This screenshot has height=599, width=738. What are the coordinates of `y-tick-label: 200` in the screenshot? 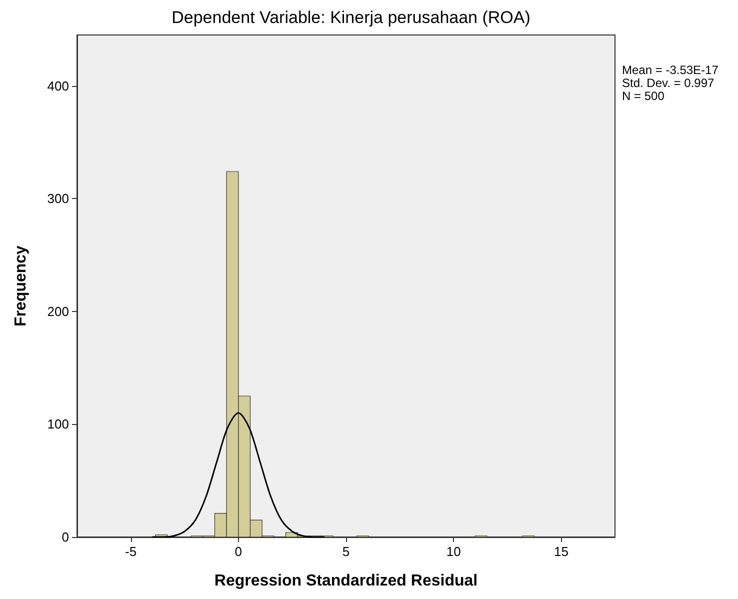 It's located at (58, 311).